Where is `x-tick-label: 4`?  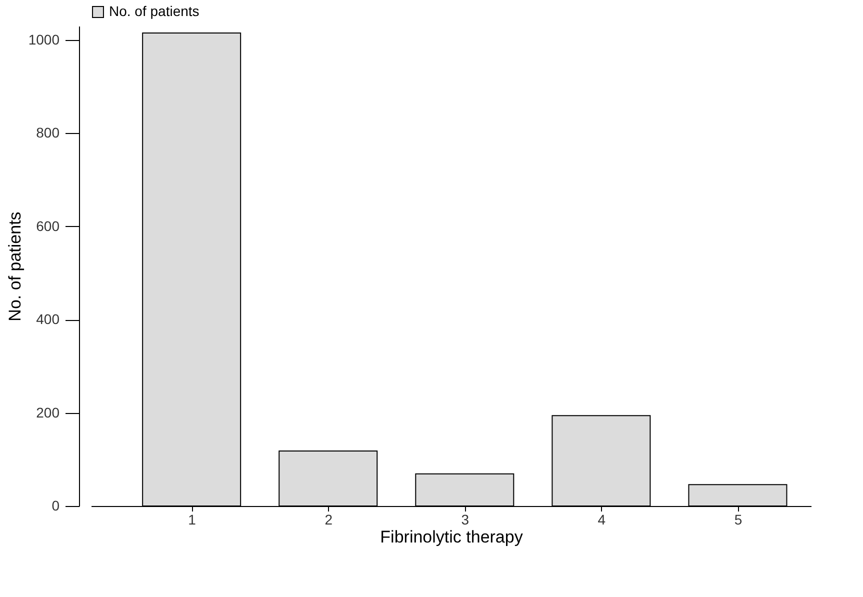
x-tick-label: 4 is located at coordinates (602, 520).